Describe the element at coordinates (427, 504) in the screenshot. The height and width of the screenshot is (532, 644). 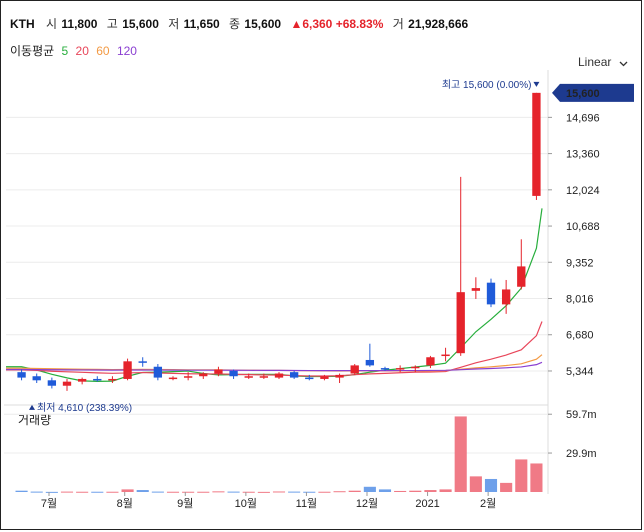
I see `x-tick-label: 2021` at that location.